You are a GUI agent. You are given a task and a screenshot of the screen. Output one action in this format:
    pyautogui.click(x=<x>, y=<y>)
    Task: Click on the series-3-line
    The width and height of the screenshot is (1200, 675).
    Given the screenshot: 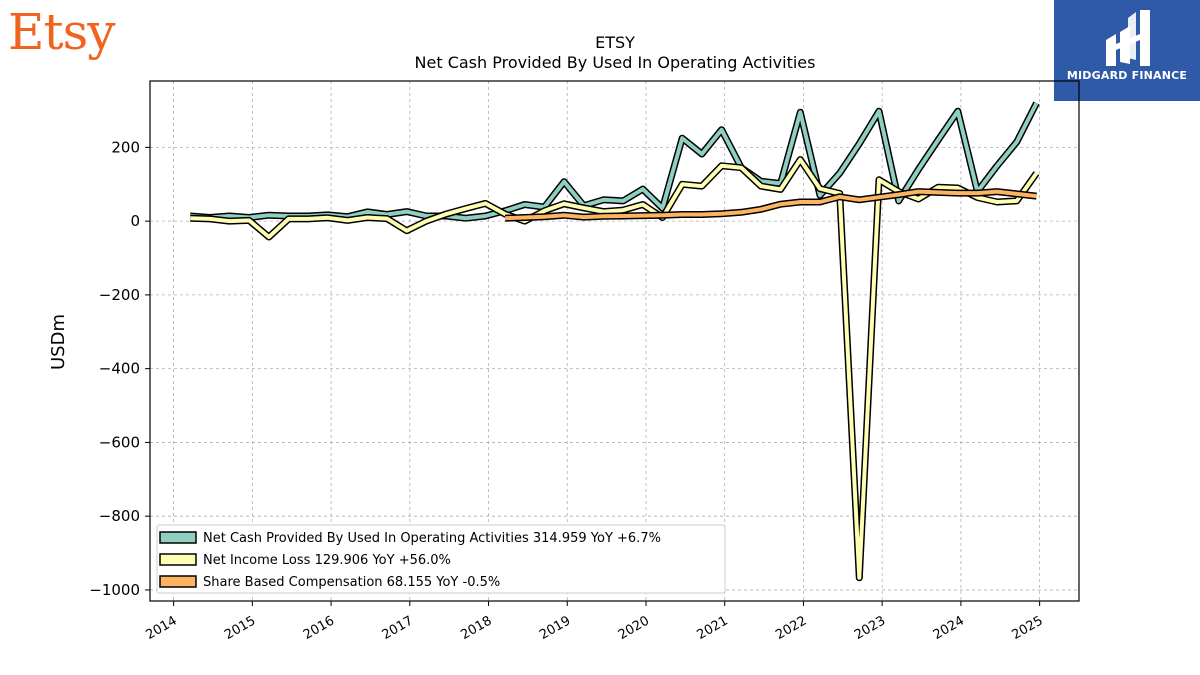 What is the action you would take?
    pyautogui.click(x=771, y=205)
    